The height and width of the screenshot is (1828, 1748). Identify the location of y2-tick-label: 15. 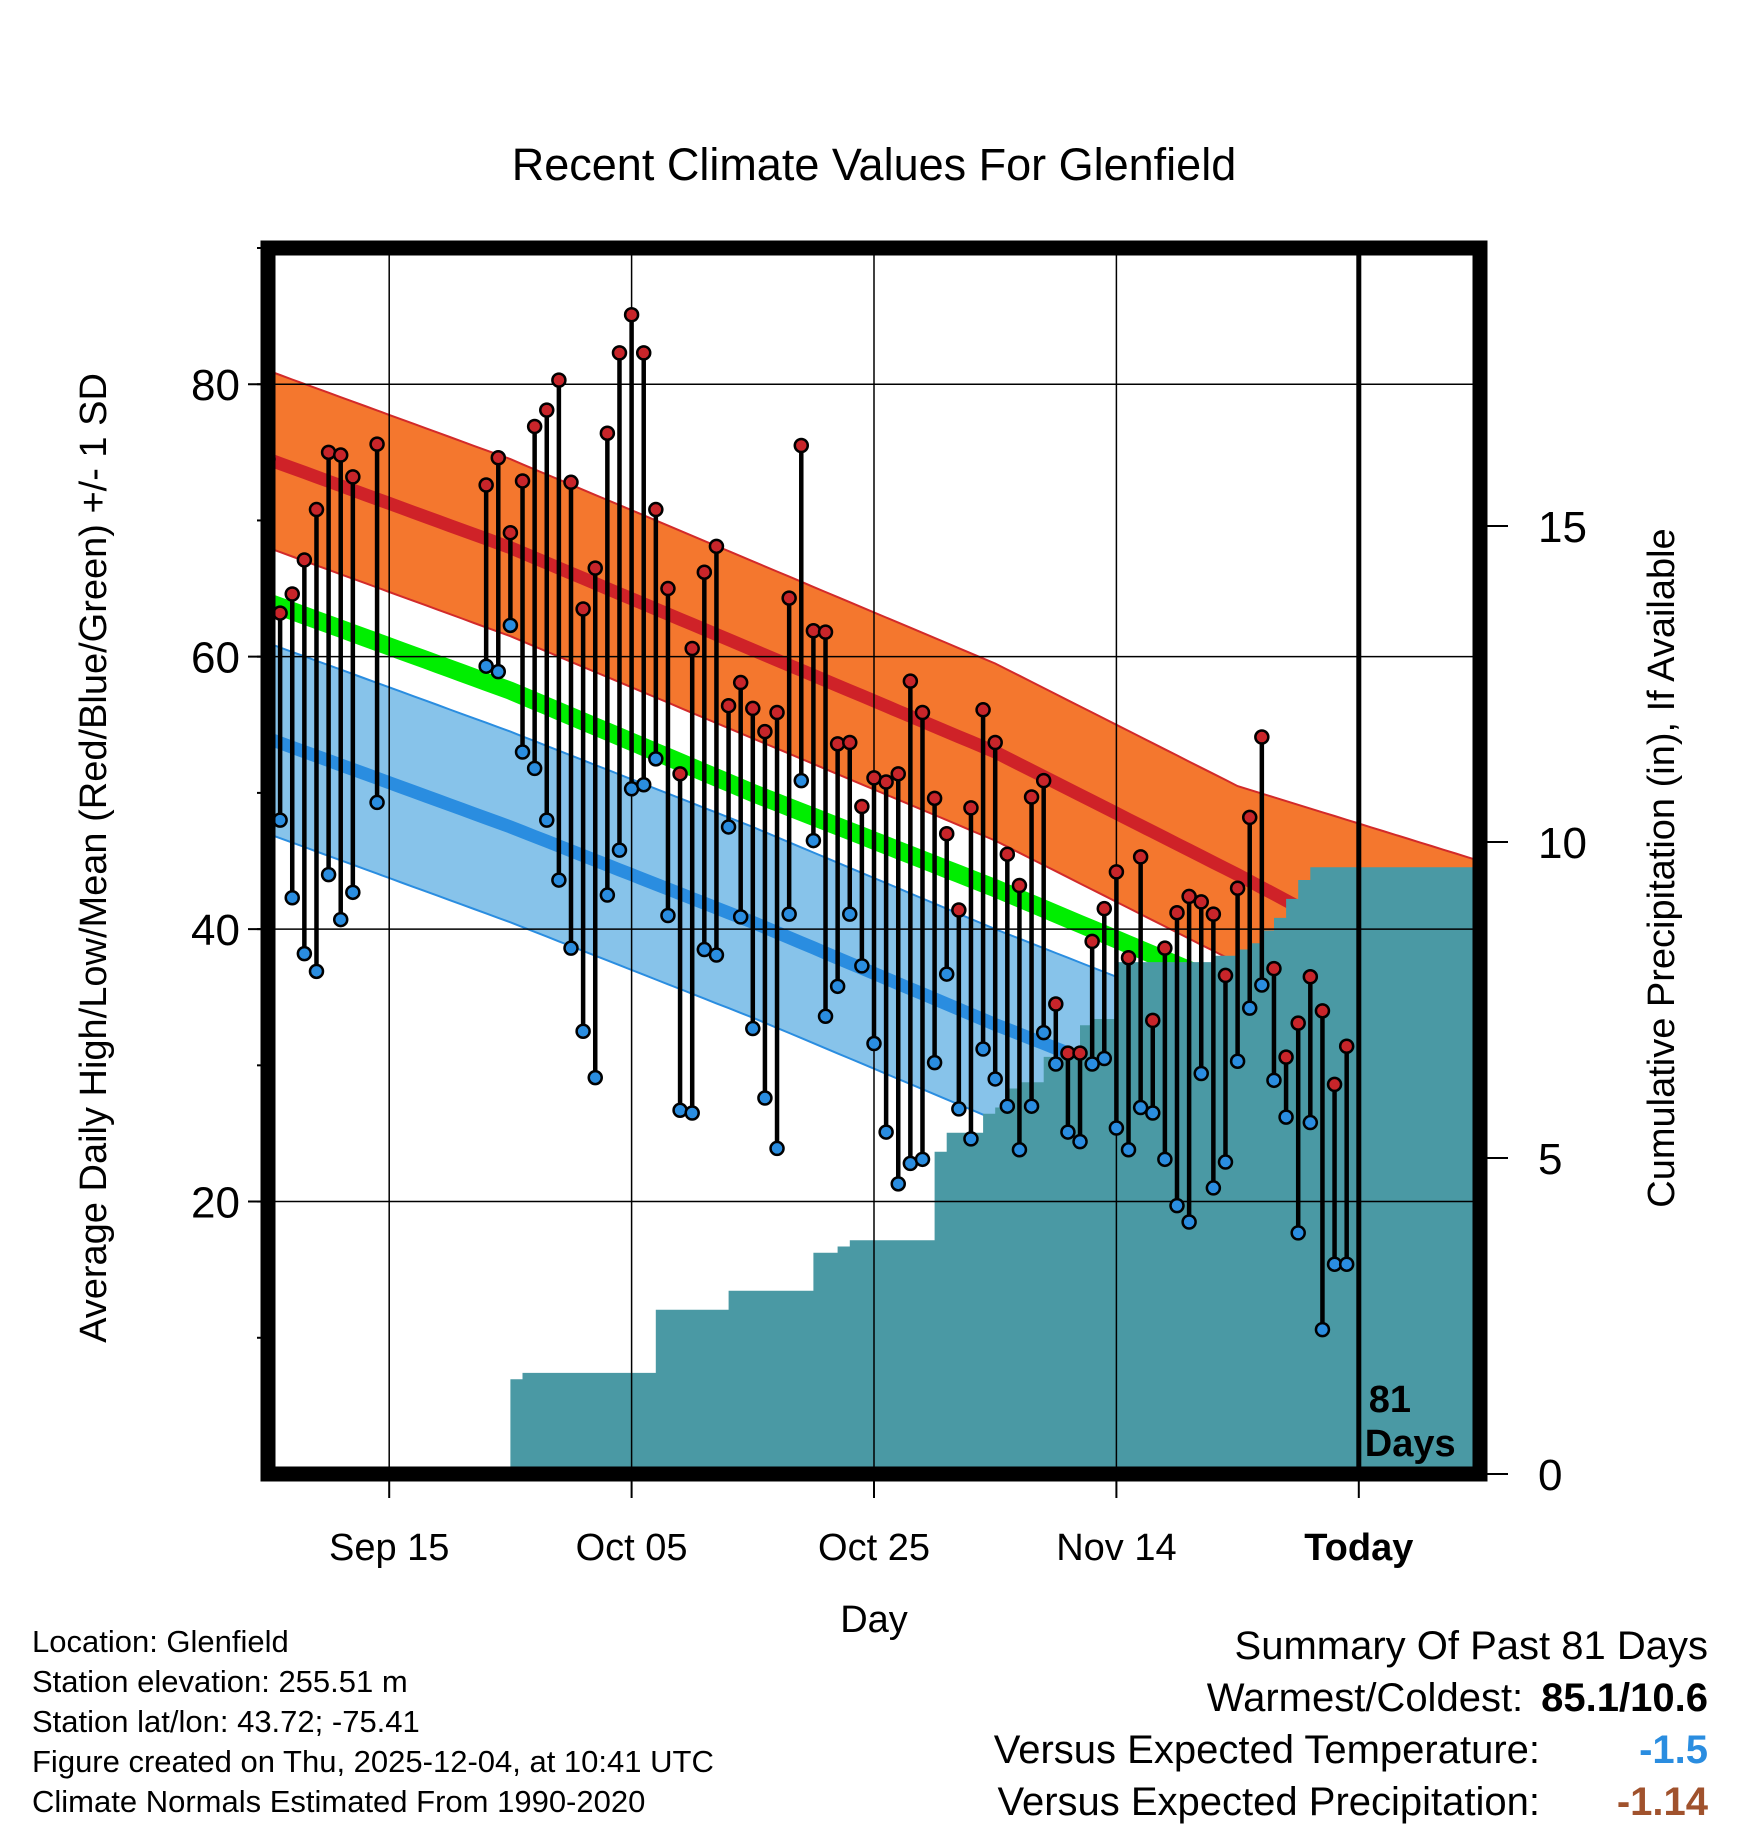
(1562, 527).